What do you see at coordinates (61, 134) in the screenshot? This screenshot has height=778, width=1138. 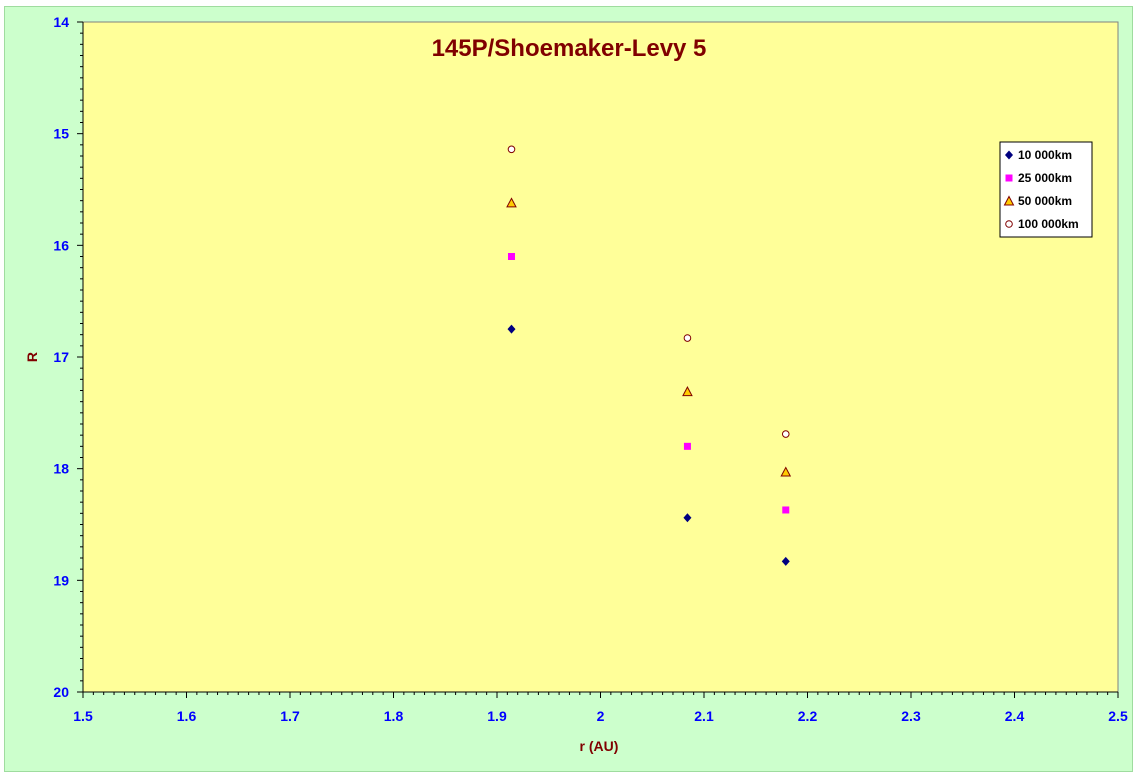 I see `y-tick-label: 15` at bounding box center [61, 134].